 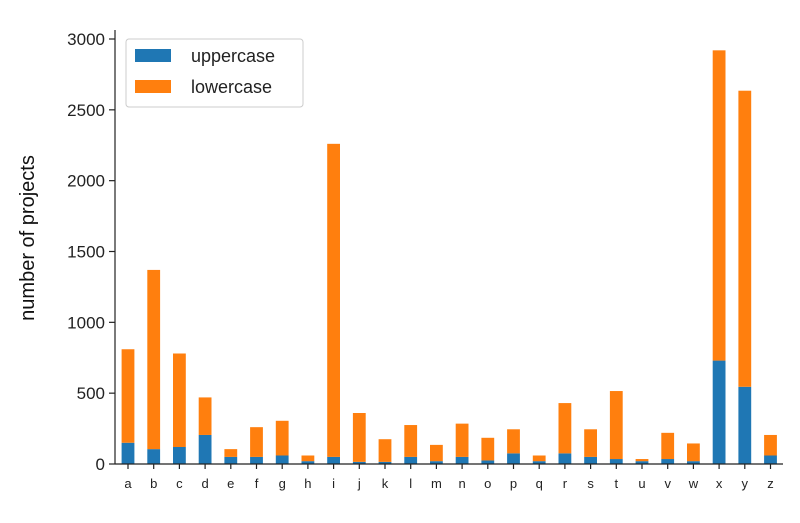 I want to click on bar-uppercase-w, so click(x=693, y=462).